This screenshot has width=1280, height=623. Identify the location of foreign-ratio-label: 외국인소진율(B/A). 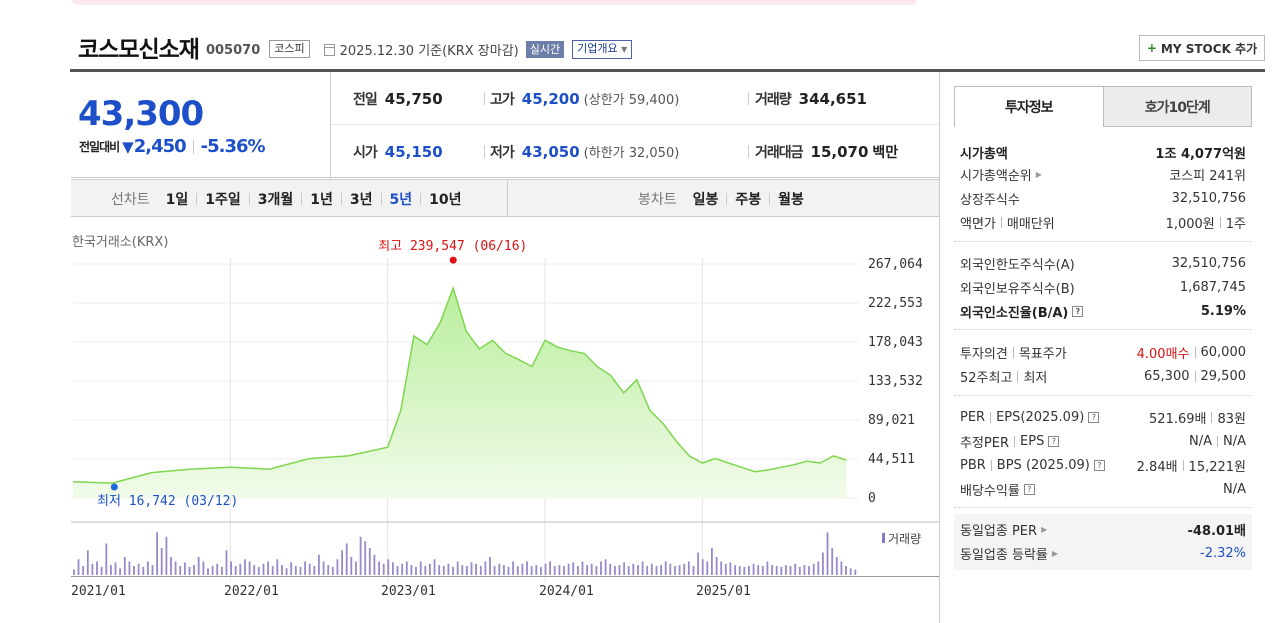
(1014, 313).